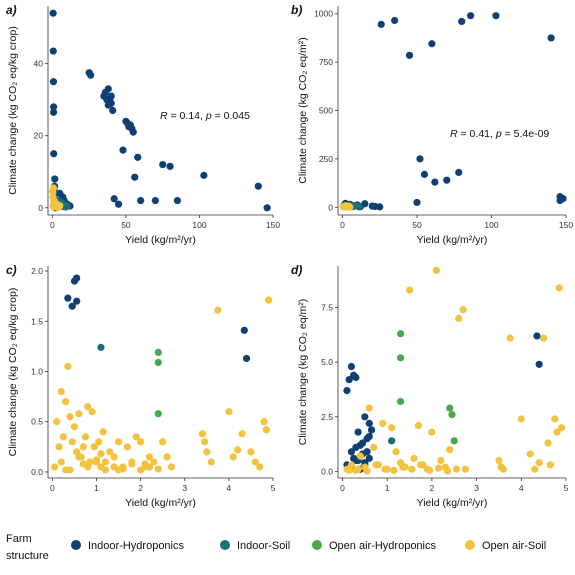 The width and height of the screenshot is (575, 575). I want to click on panel-label: b), so click(296, 10).